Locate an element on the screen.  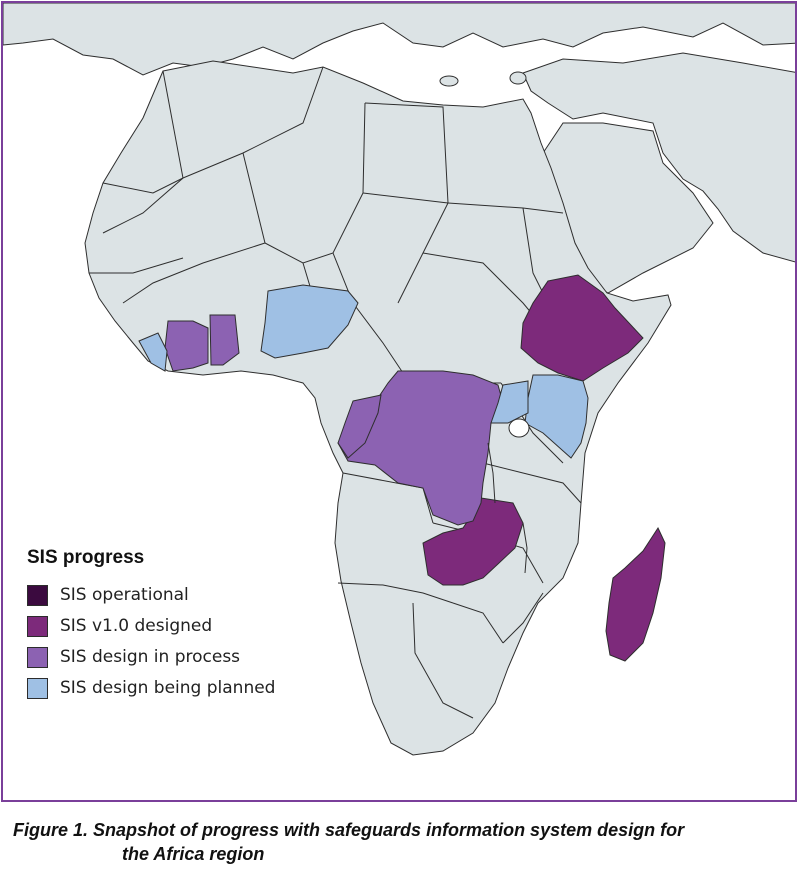
legend-swatch-planned is located at coordinates (37, 688).